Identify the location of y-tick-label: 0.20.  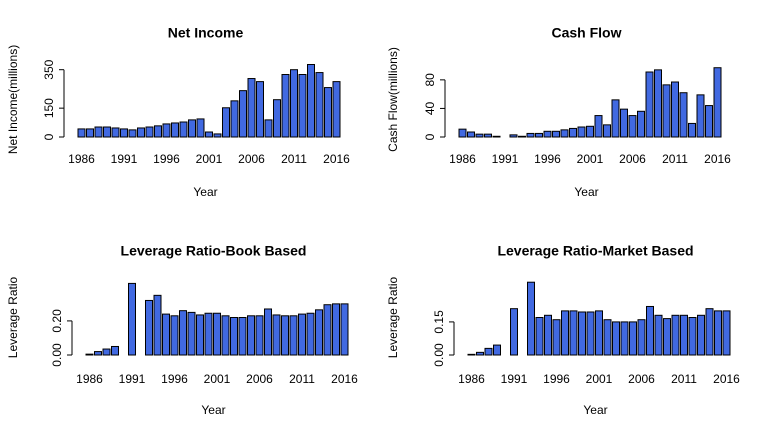
(57, 321).